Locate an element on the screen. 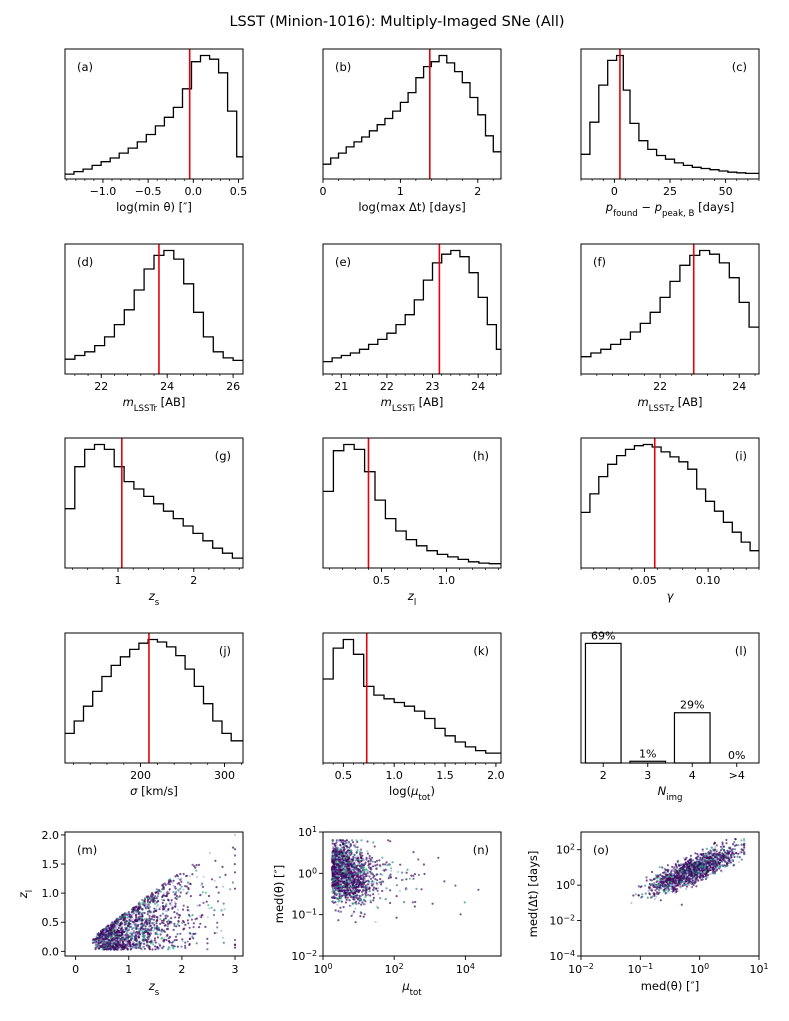  bar-value-label: 29% is located at coordinates (692, 705).